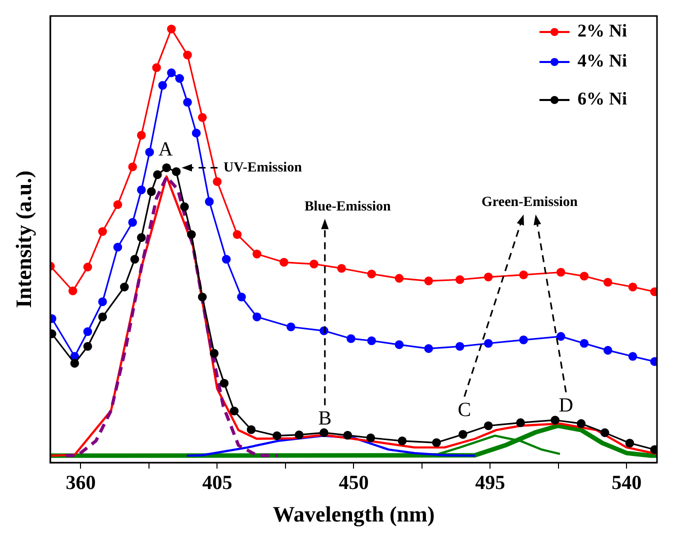  I want to click on annotation: A, so click(166, 149).